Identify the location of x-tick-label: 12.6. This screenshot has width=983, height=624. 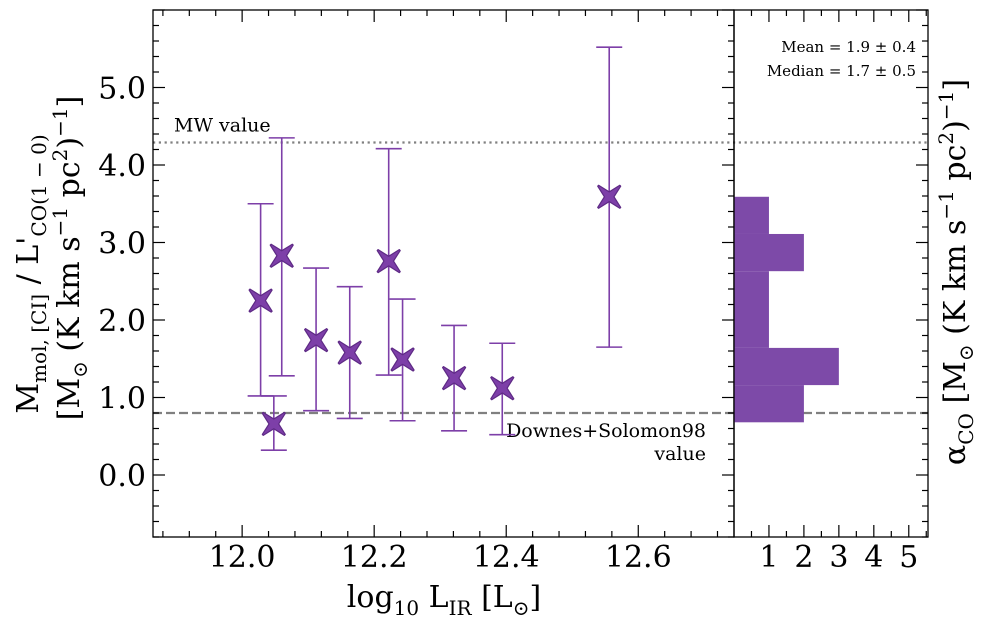
(638, 557).